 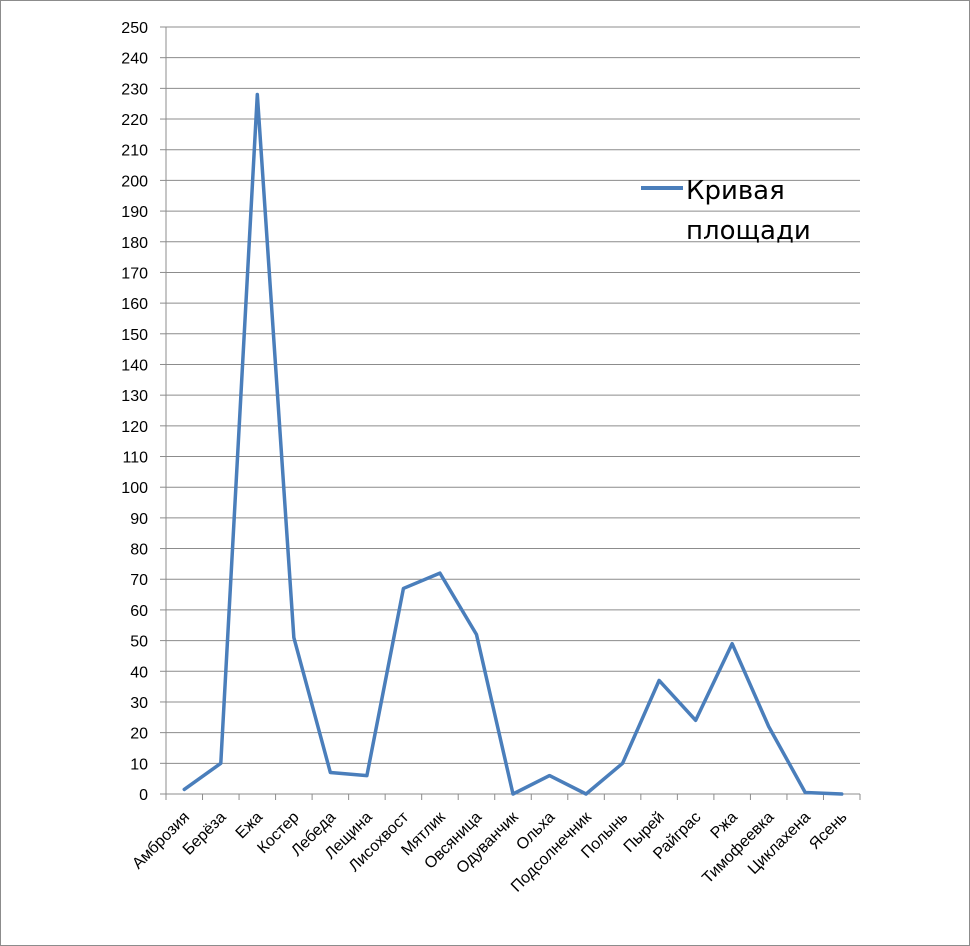 What do you see at coordinates (139, 550) in the screenshot?
I see `y-tick-label: 80` at bounding box center [139, 550].